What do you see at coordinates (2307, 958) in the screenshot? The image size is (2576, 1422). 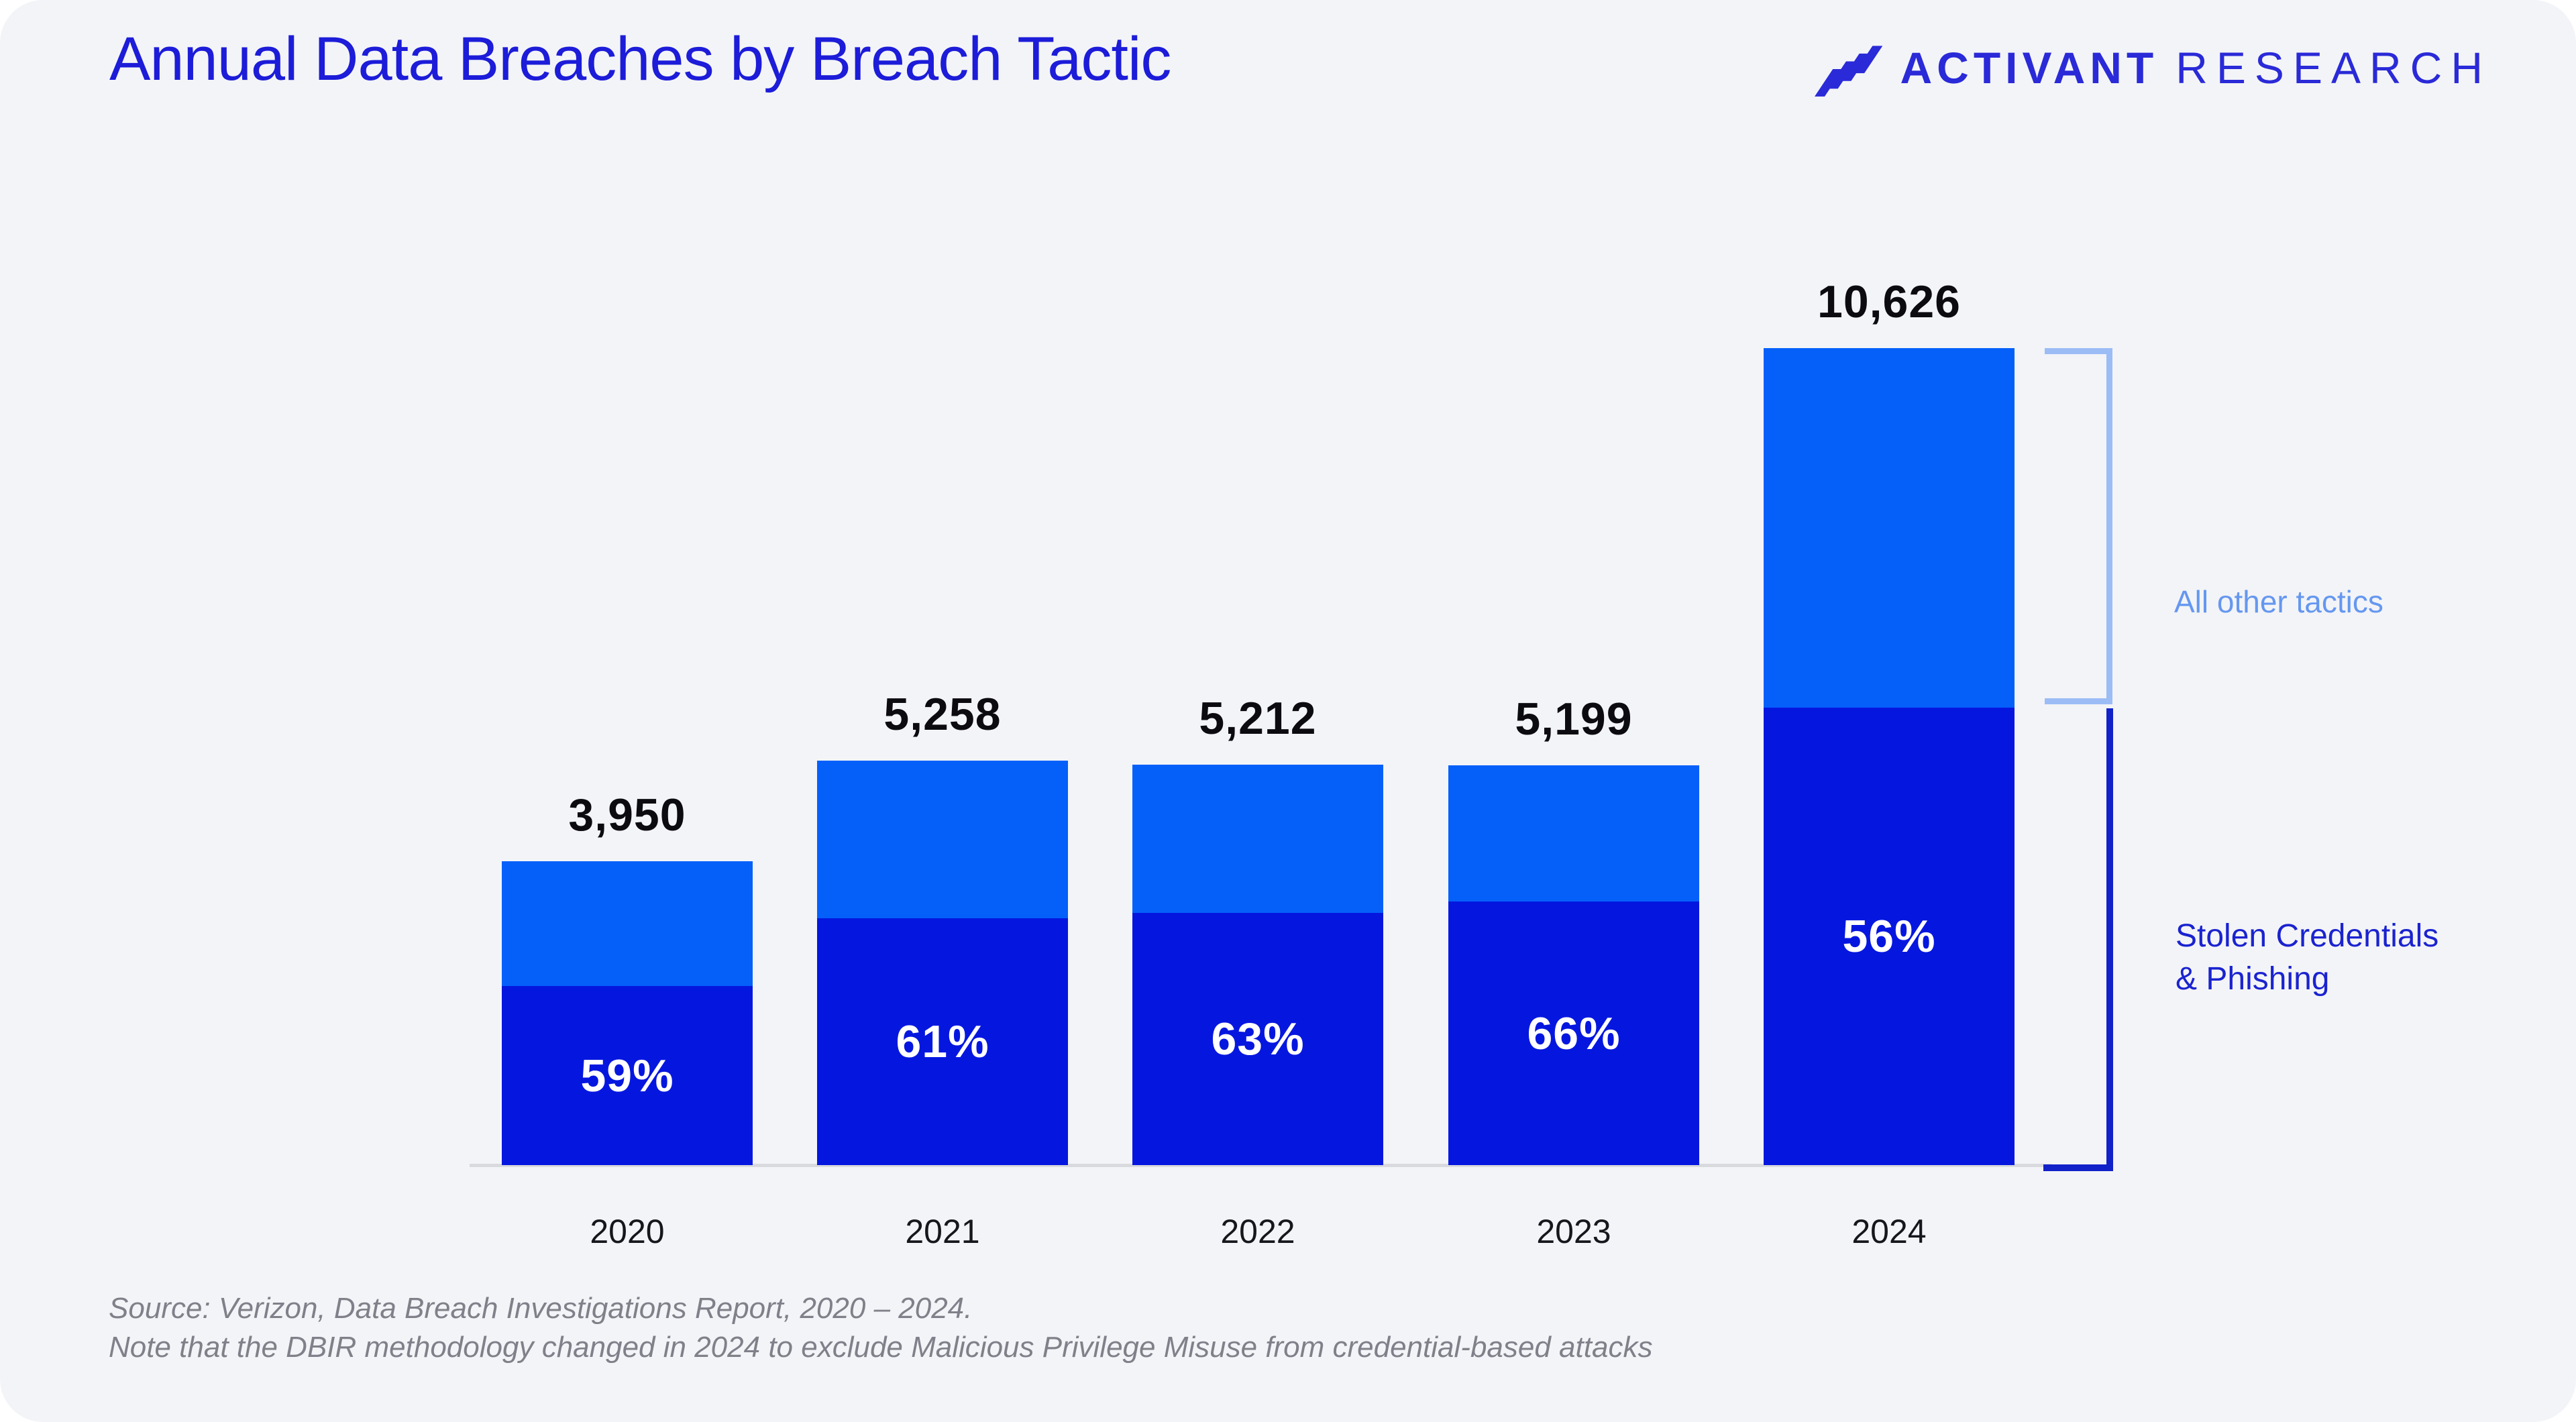 I see `legend-stolen-credentials: Stolen Credentials & Phishing` at bounding box center [2307, 958].